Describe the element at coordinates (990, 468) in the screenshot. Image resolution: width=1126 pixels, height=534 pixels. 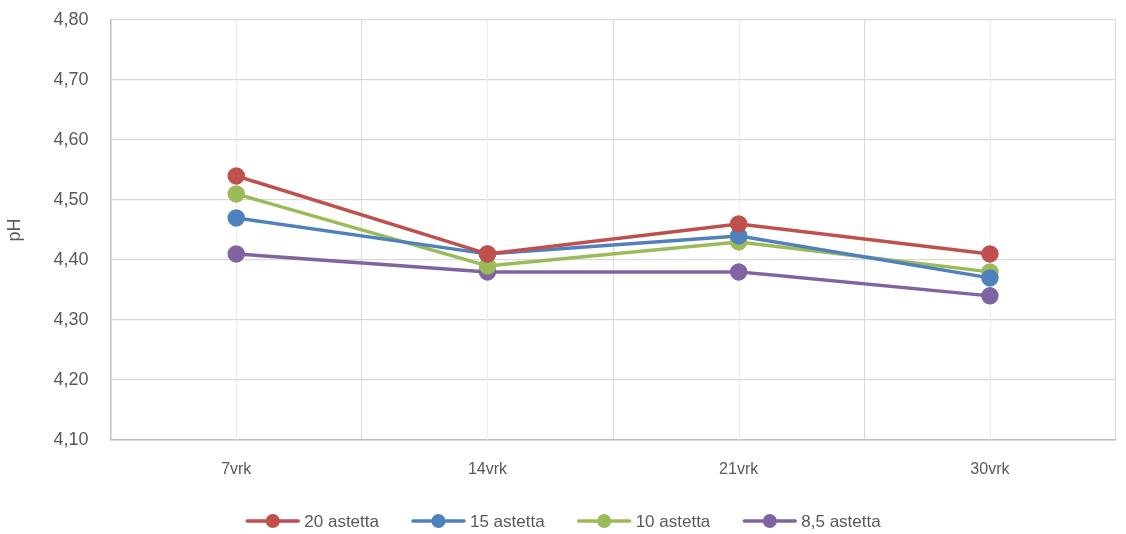
I see `x-tick-label: 30vrk` at that location.